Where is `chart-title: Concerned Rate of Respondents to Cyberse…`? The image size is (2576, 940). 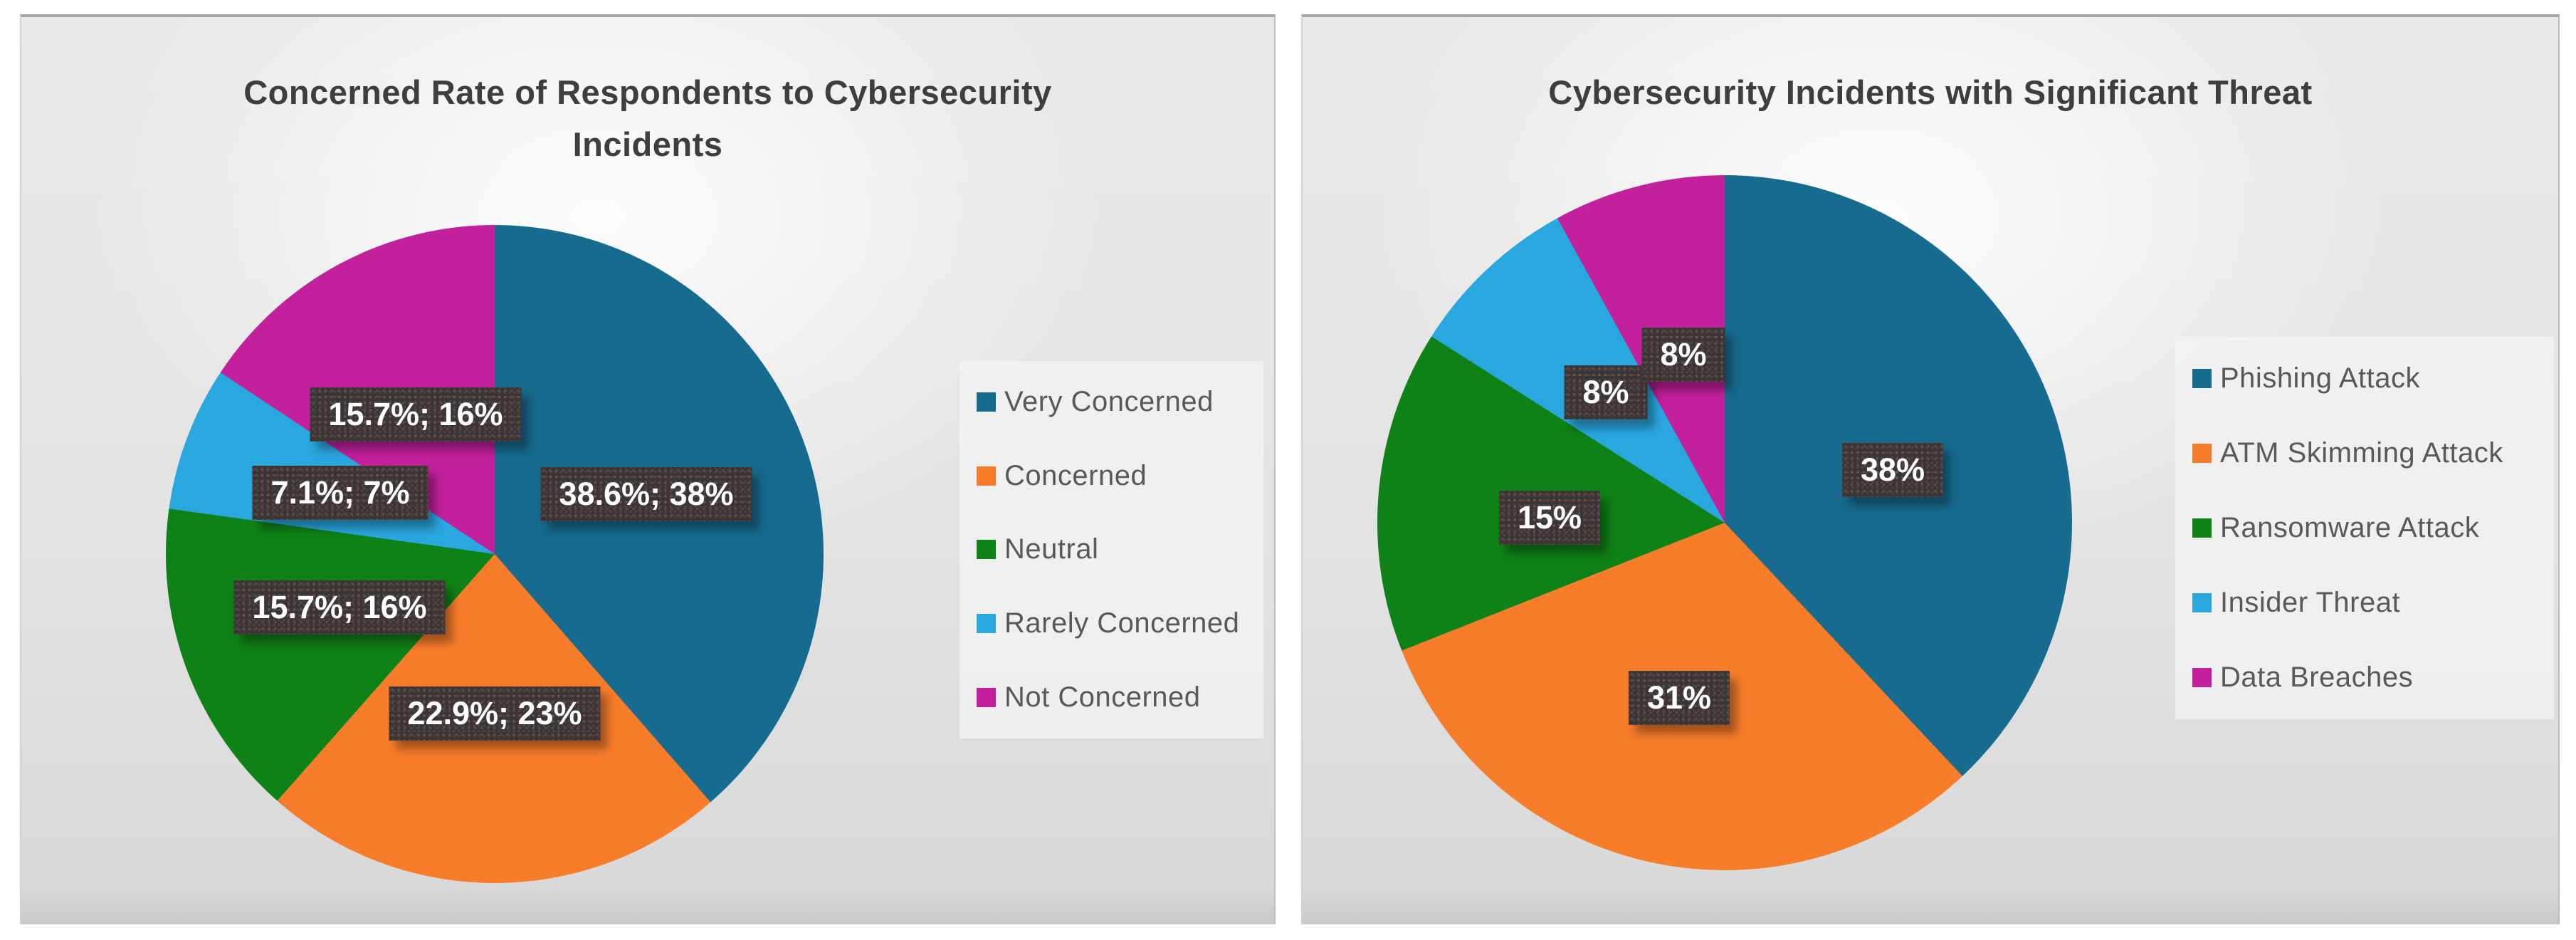
chart-title: Concerned Rate of Respondents to Cyberse… is located at coordinates (648, 118).